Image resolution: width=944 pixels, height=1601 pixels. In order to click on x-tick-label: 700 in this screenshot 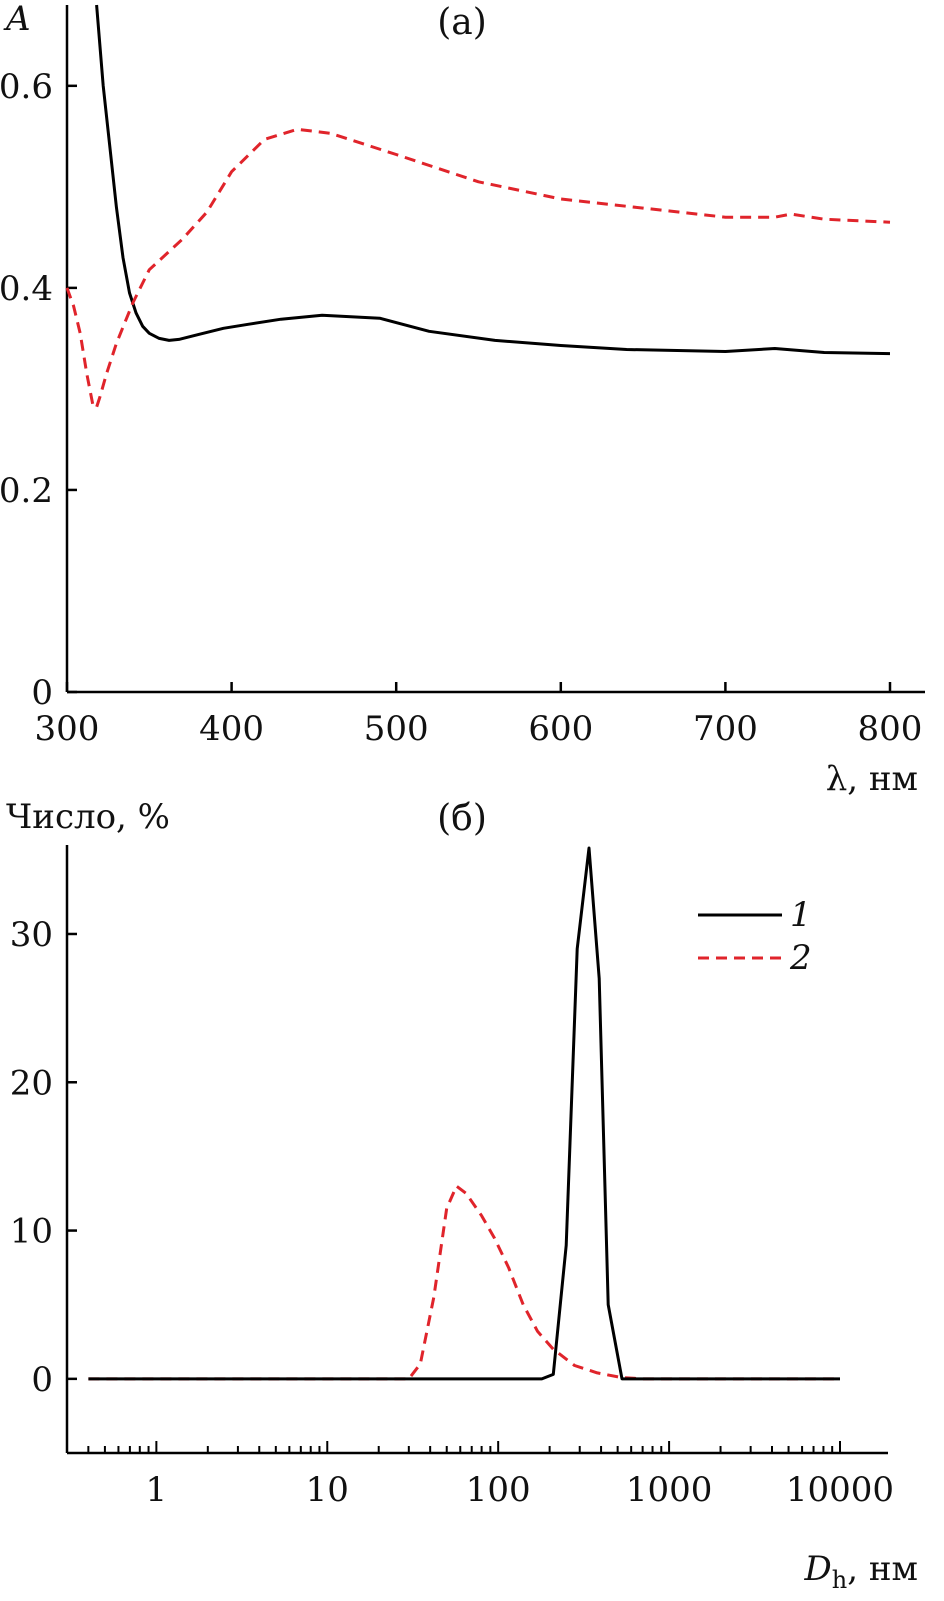, I will do `click(725, 729)`.